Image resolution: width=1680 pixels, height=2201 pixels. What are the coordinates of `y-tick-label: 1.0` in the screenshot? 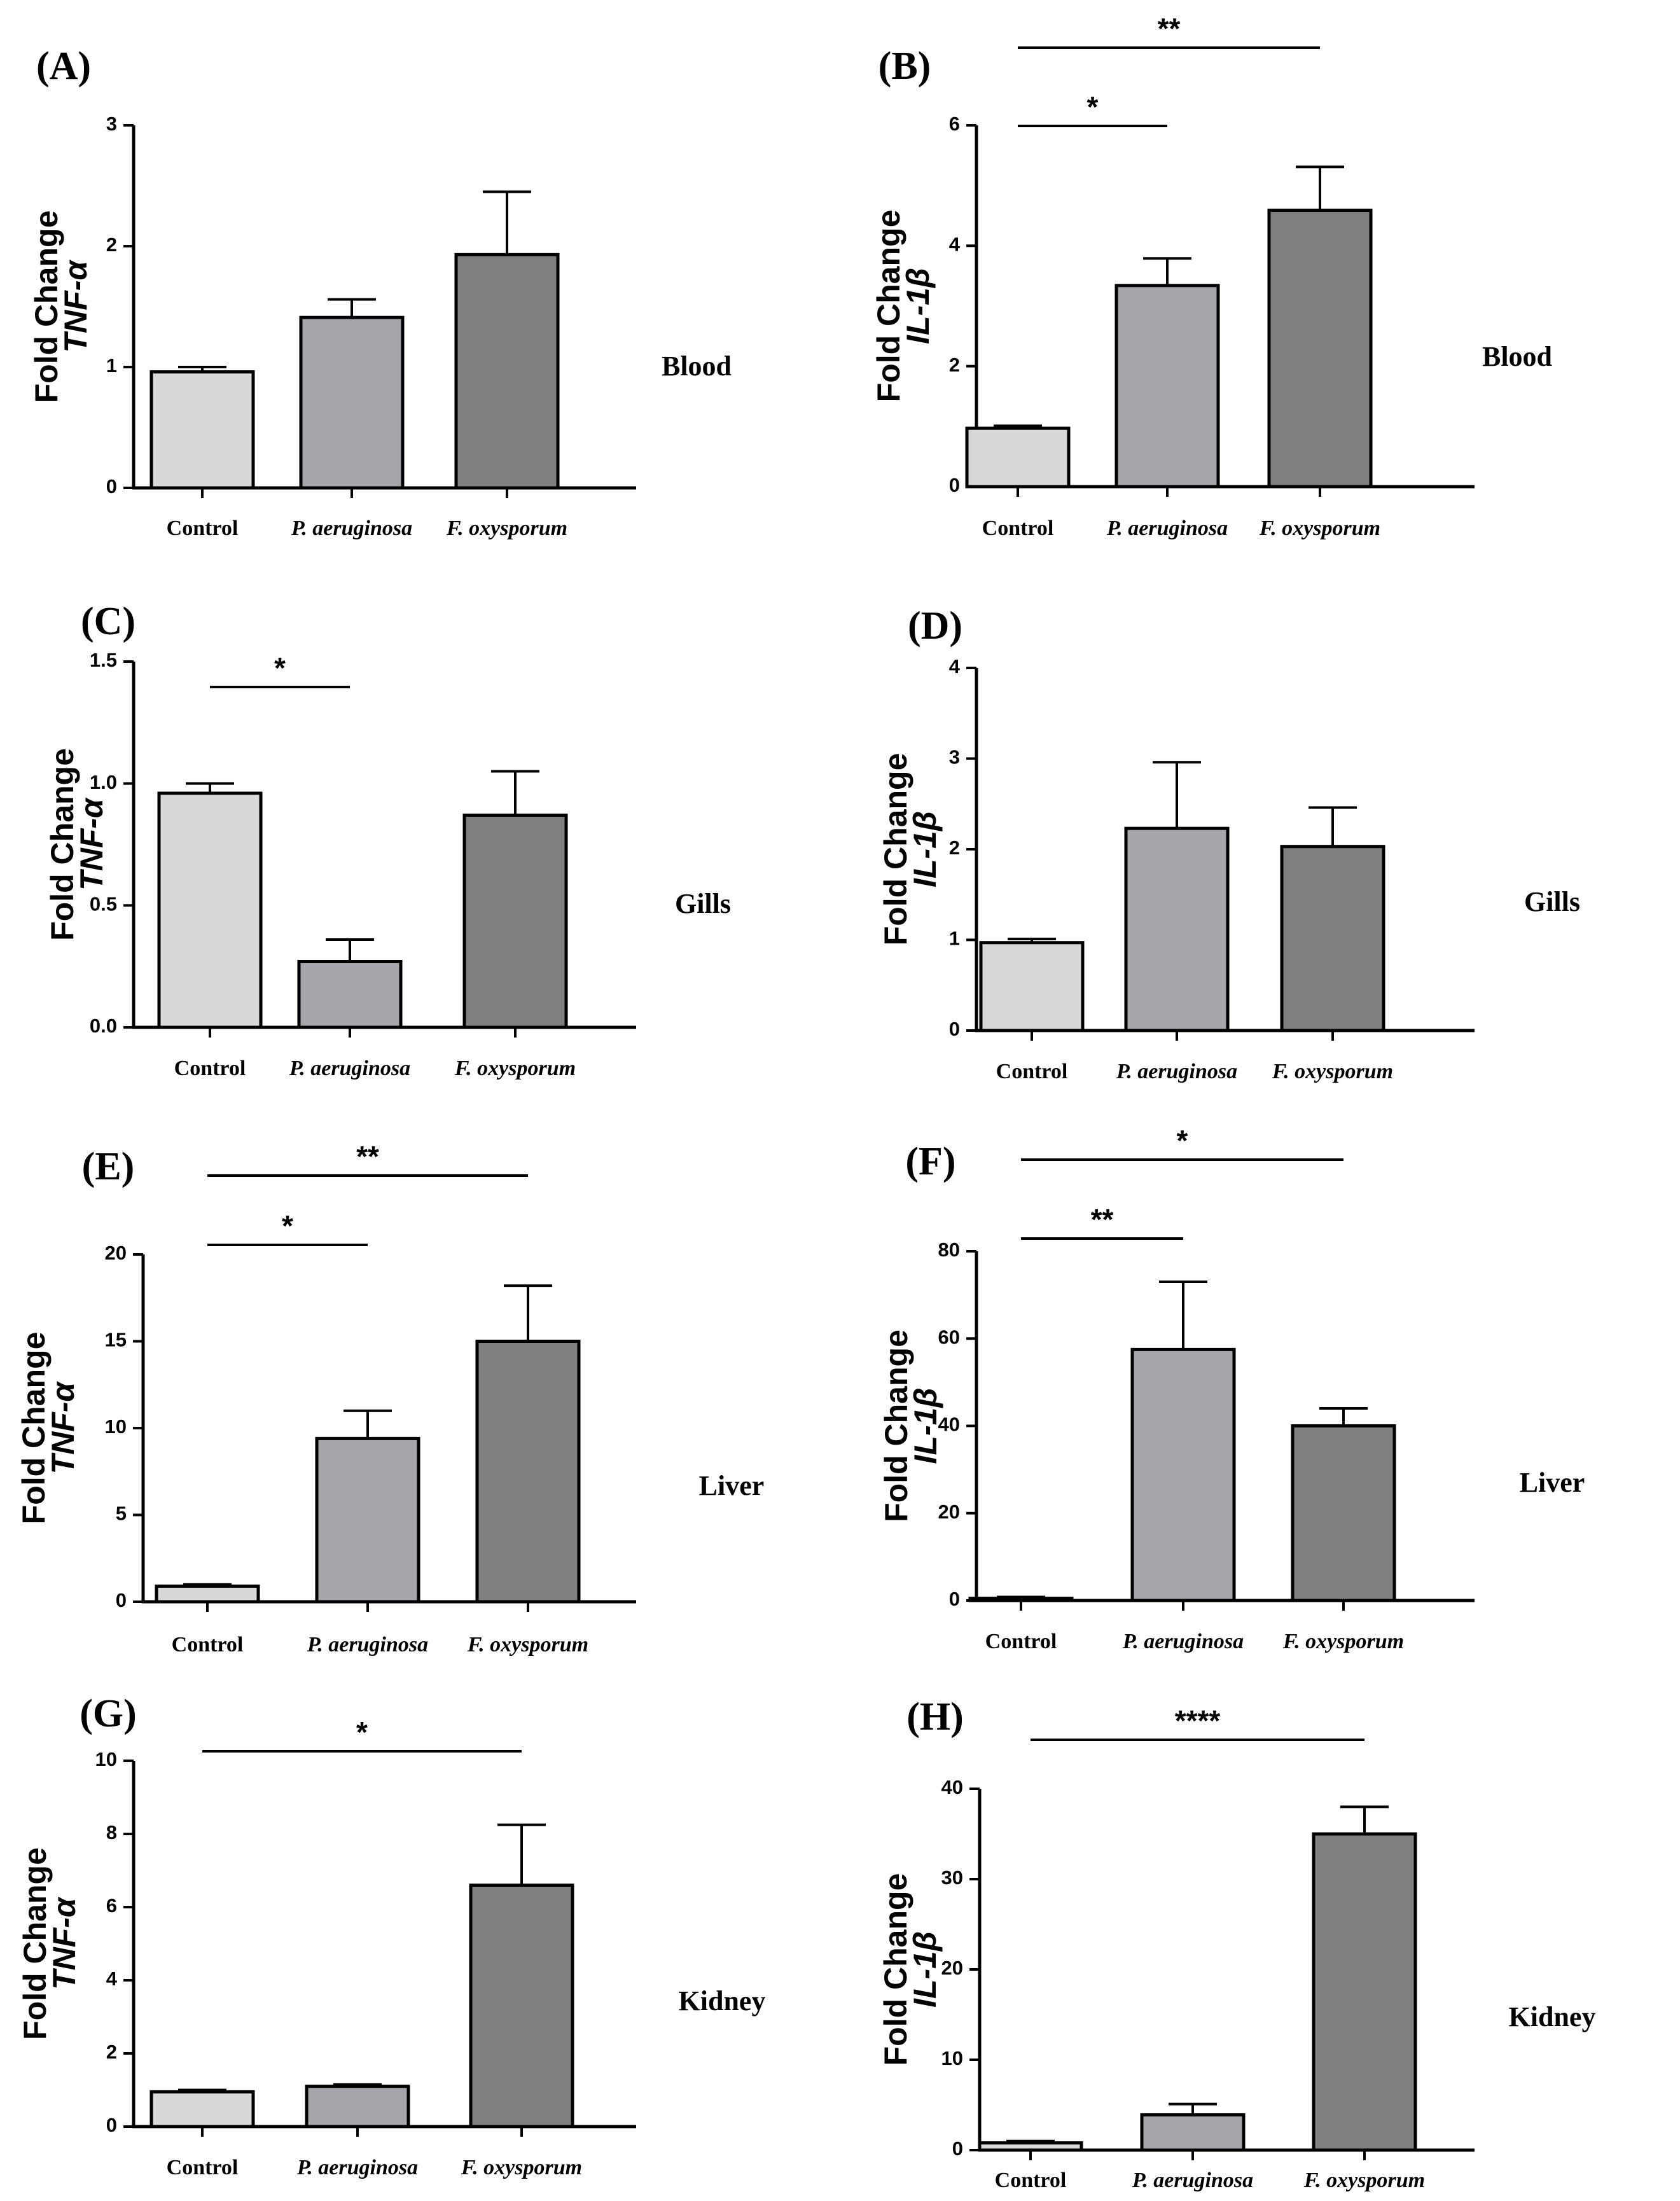 It's located at (104, 782).